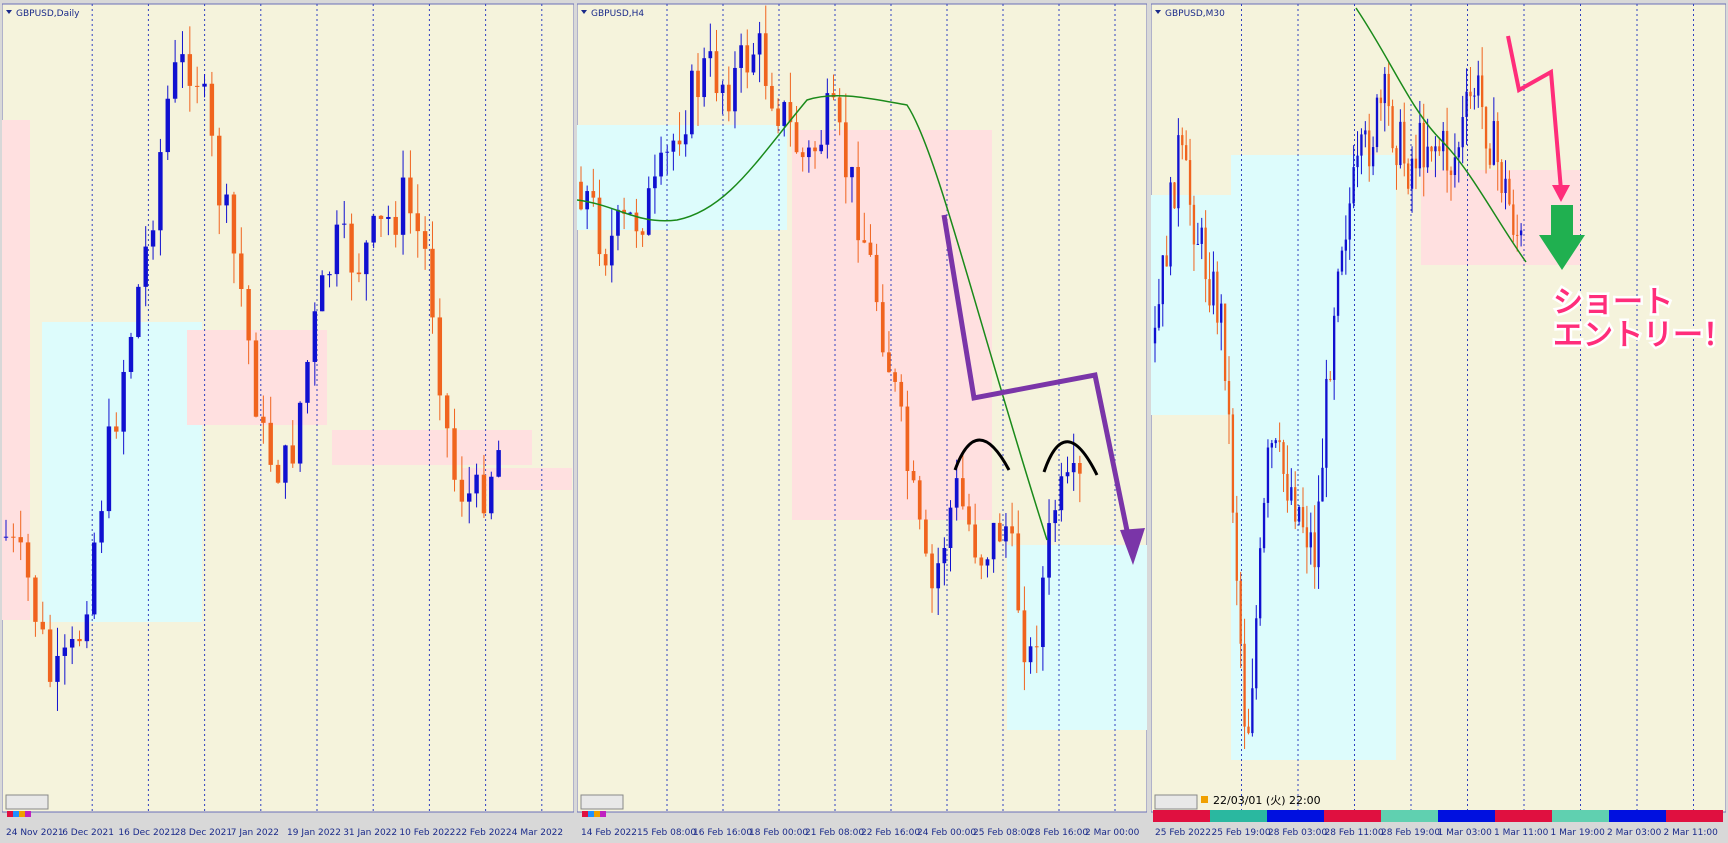 The height and width of the screenshot is (843, 1728). Describe the element at coordinates (722, 833) in the screenshot. I see `x-axis-label: 16 Feb 16:00` at that location.